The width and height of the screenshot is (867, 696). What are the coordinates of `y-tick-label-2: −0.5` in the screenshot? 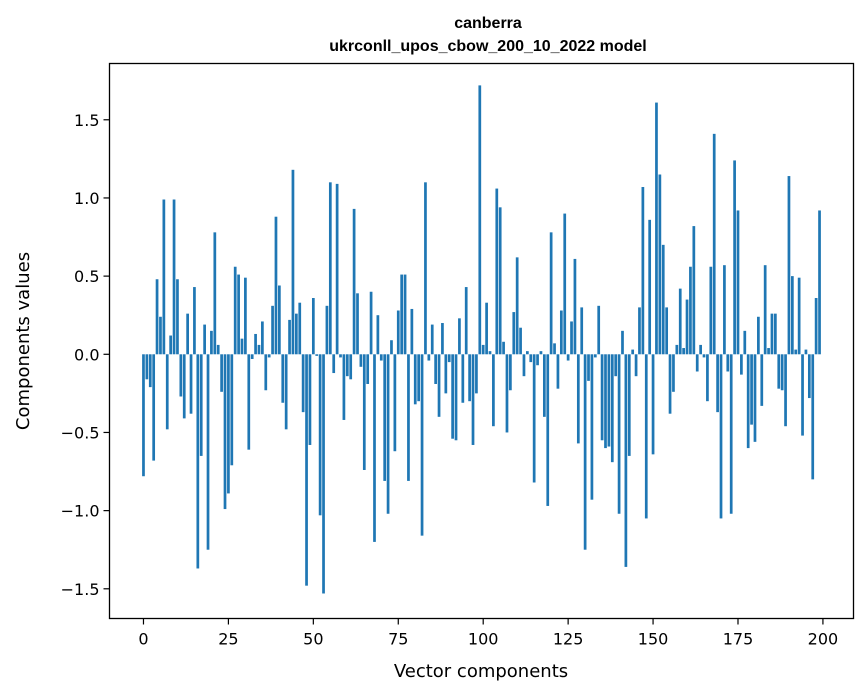 It's located at (80, 432).